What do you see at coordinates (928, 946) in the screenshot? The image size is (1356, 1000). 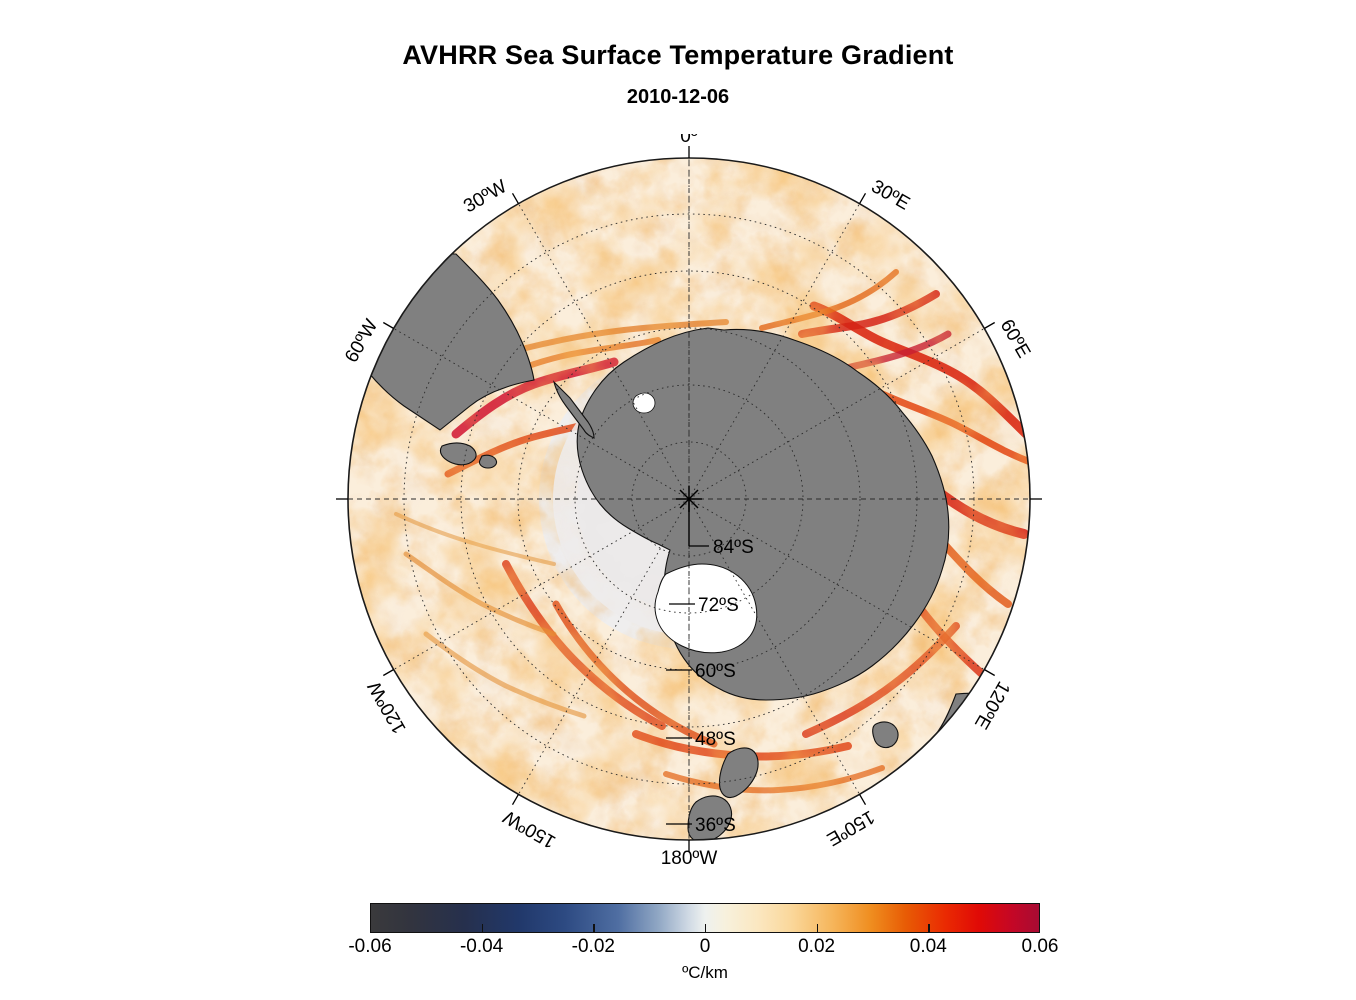 I see `colorbar-tick-5: 0.04` at bounding box center [928, 946].